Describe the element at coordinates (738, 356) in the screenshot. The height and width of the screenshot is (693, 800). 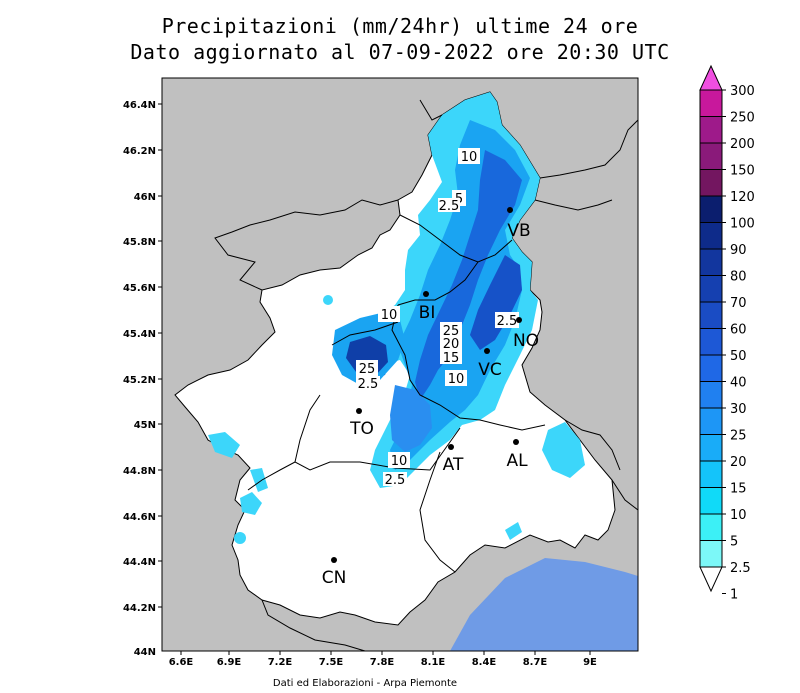
I see `legend-label: 50` at that location.